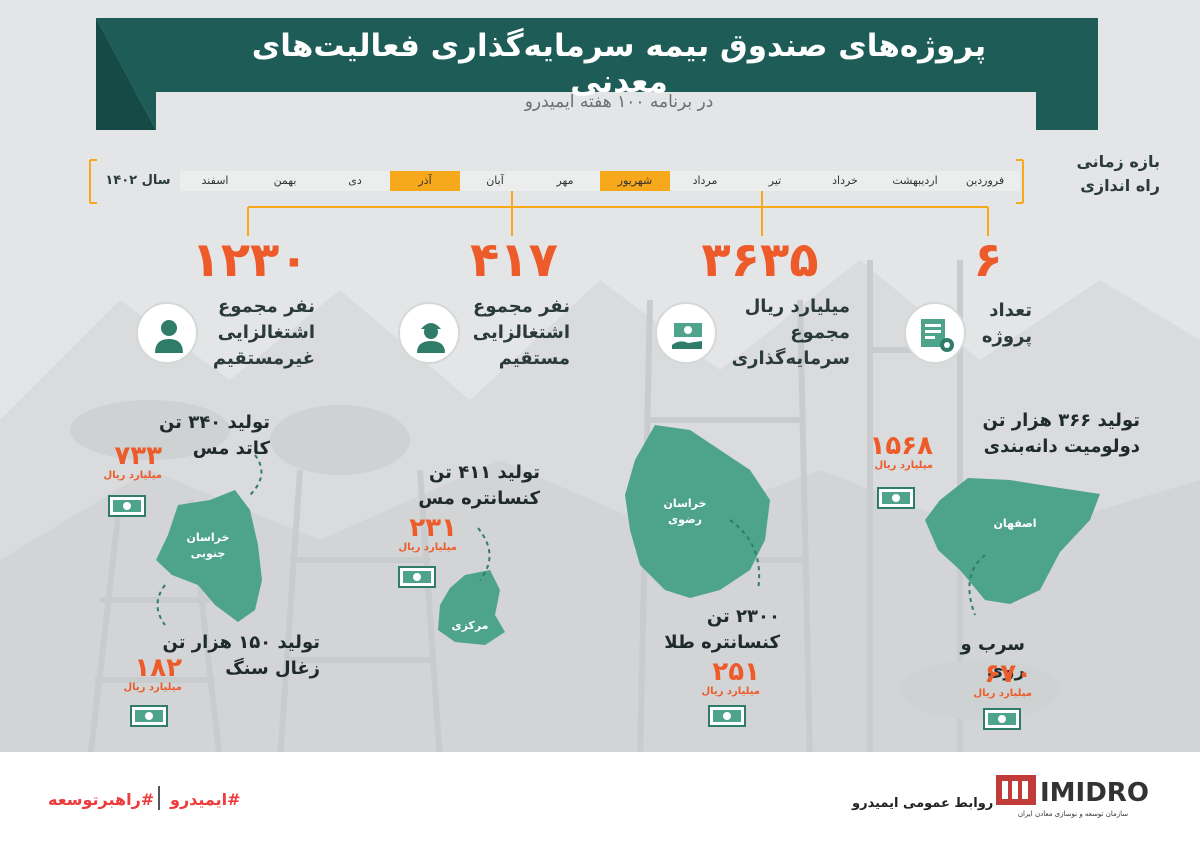 The width and height of the screenshot is (1200, 847). What do you see at coordinates (685, 512) in the screenshot?
I see `khorasan-razavi-label: خراسان رضوی` at bounding box center [685, 512].